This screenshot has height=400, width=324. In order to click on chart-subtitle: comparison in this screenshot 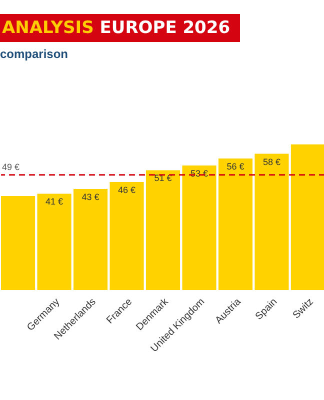, I will do `click(34, 54)`.